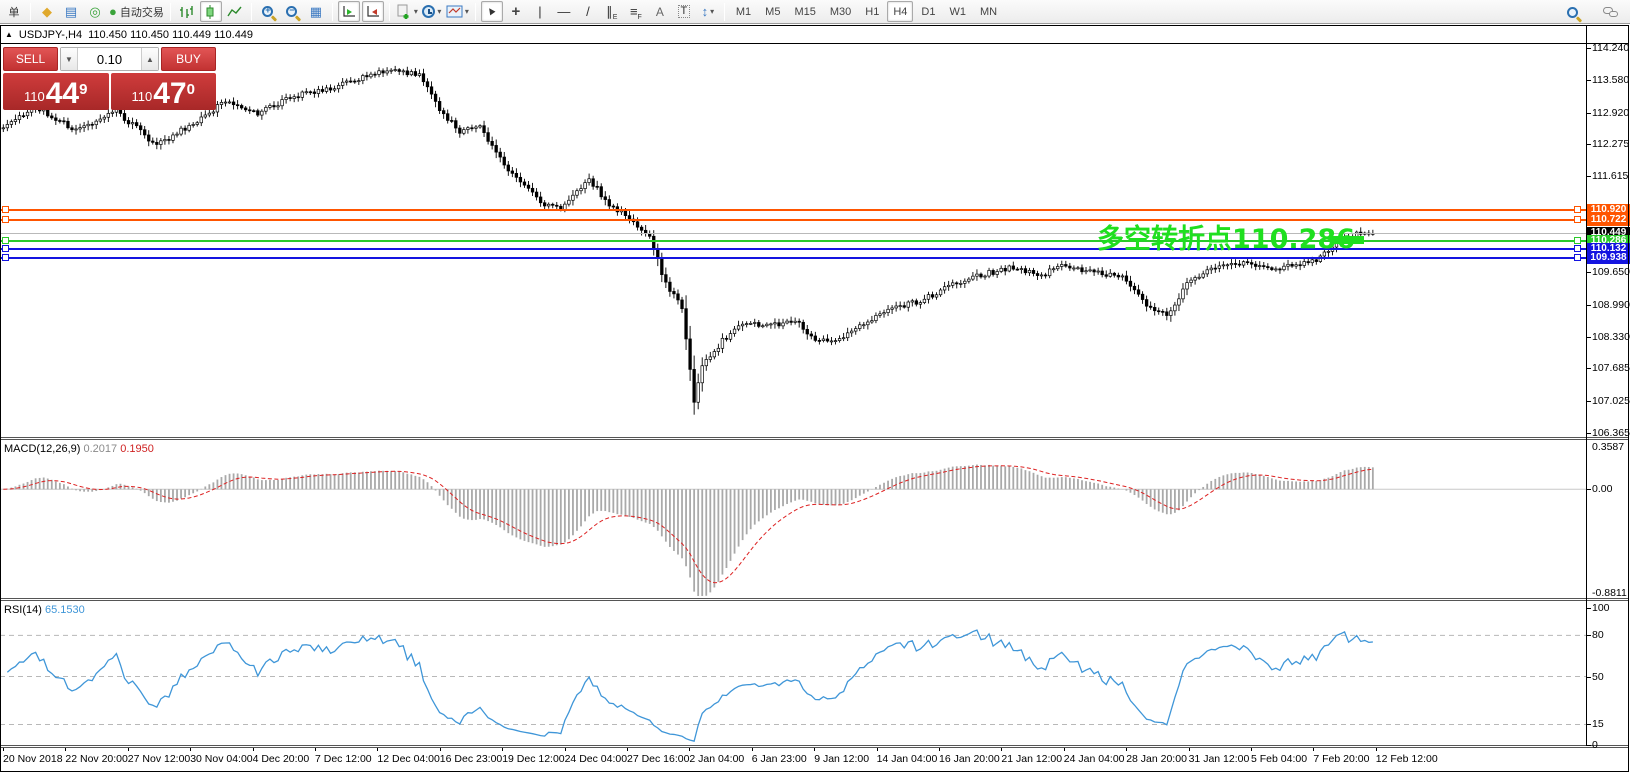  What do you see at coordinates (188, 59) in the screenshot?
I see `buy-button: BUY` at bounding box center [188, 59].